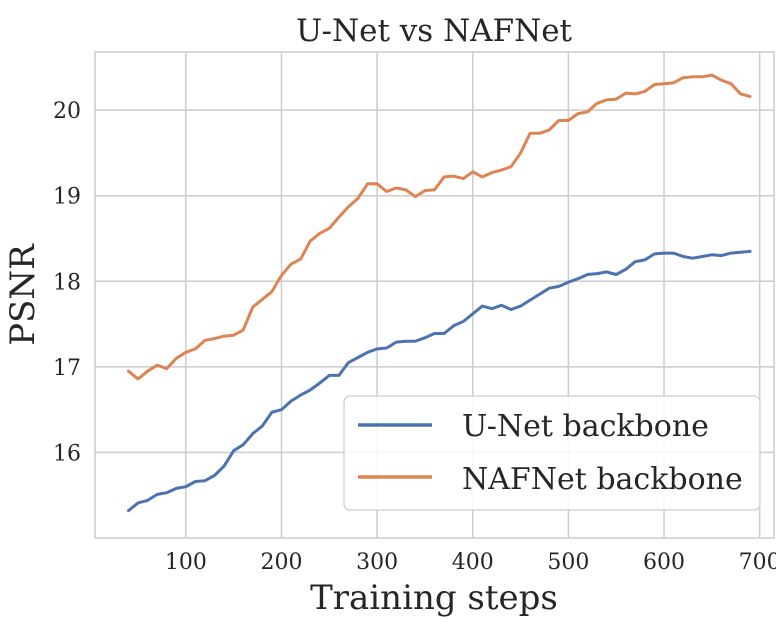 This screenshot has height=622, width=776. Describe the element at coordinates (585, 426) in the screenshot. I see `legend-label-unet: U-Net backbone` at that location.